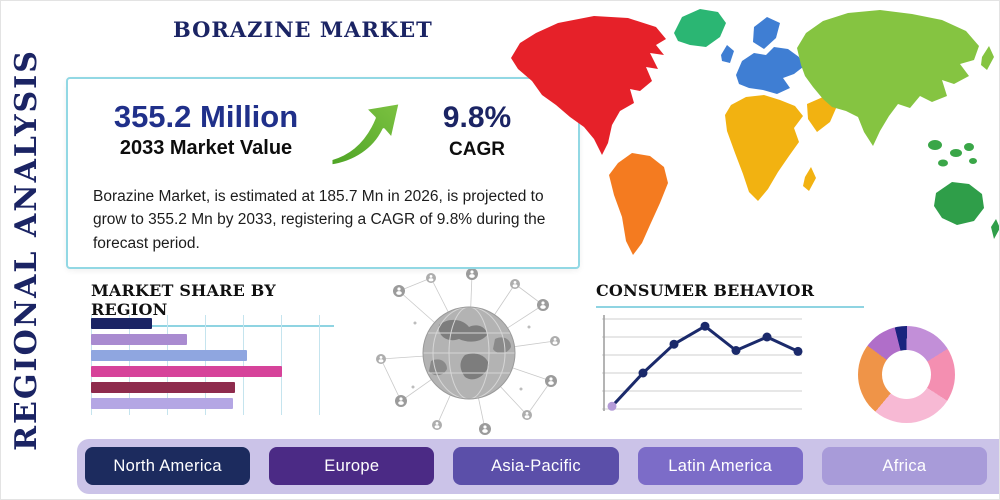 The width and height of the screenshot is (1000, 500). I want to click on region-button-asia-pacific: Asia-Pacific, so click(536, 466).